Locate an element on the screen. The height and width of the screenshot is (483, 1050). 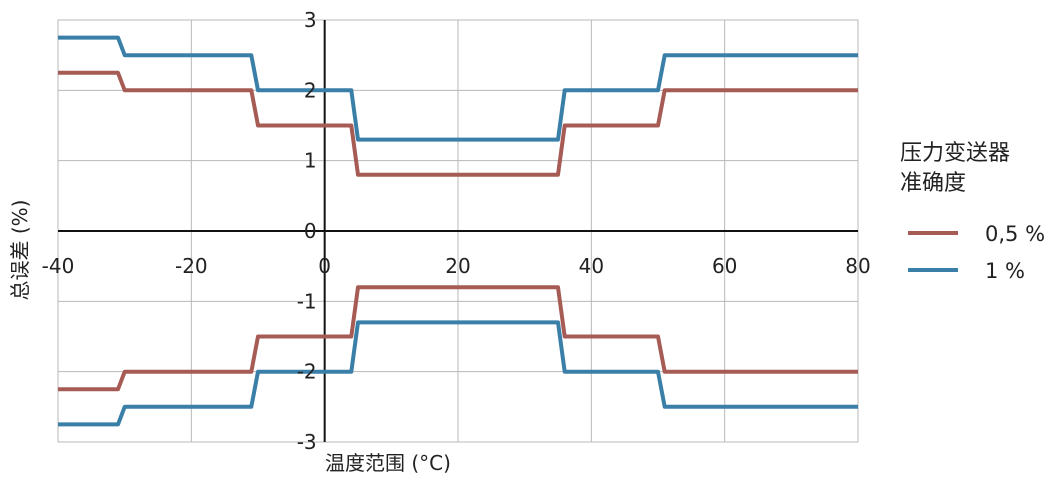
legend-title-line: 准确度 is located at coordinates (933, 183).